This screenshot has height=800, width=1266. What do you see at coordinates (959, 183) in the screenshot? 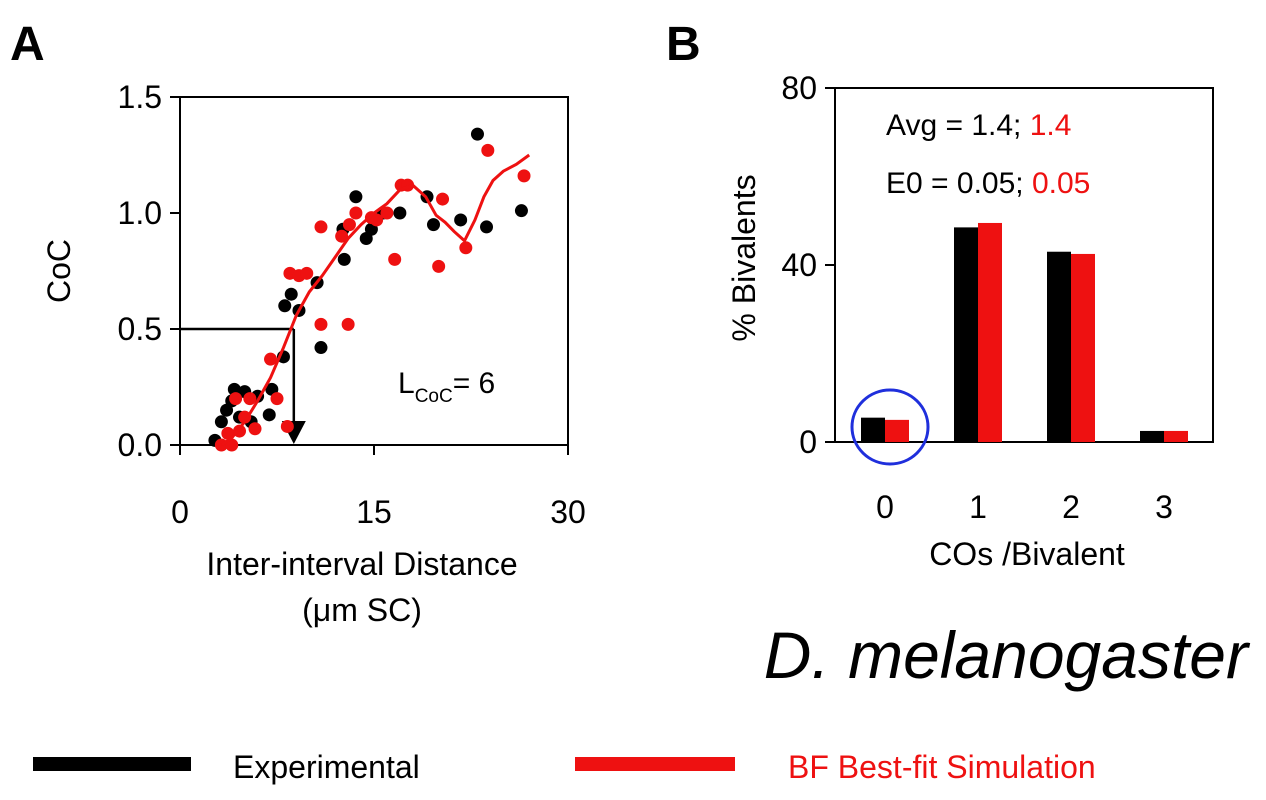
I see `e0-annotation-text: E0 = 0.05;` at bounding box center [959, 183].